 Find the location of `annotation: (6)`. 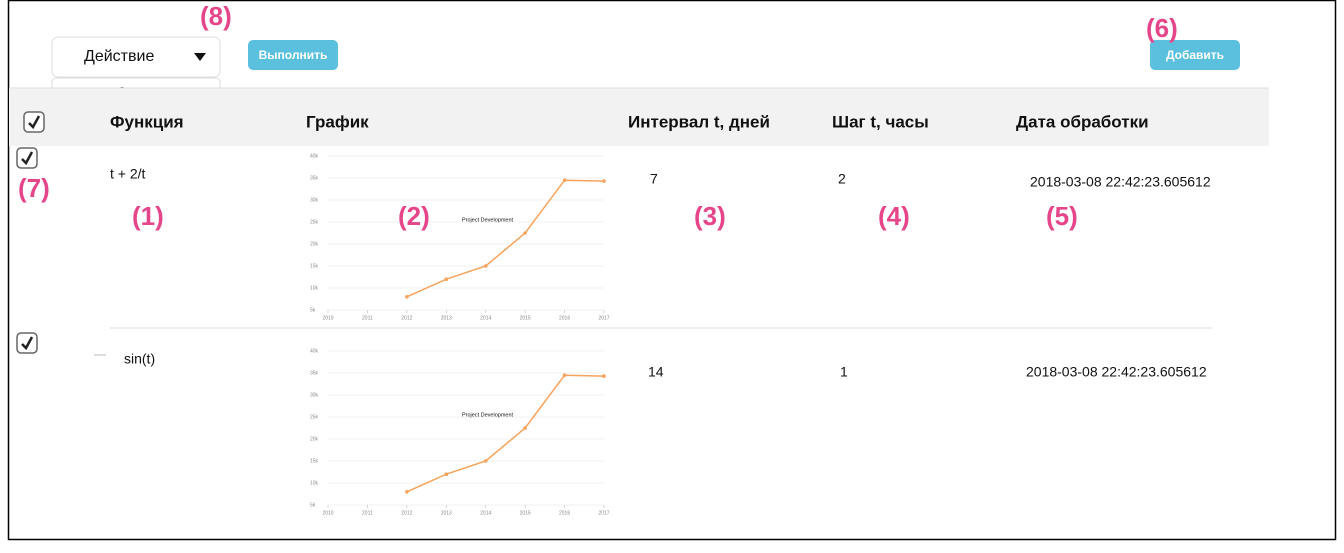

annotation: (6) is located at coordinates (1162, 28).